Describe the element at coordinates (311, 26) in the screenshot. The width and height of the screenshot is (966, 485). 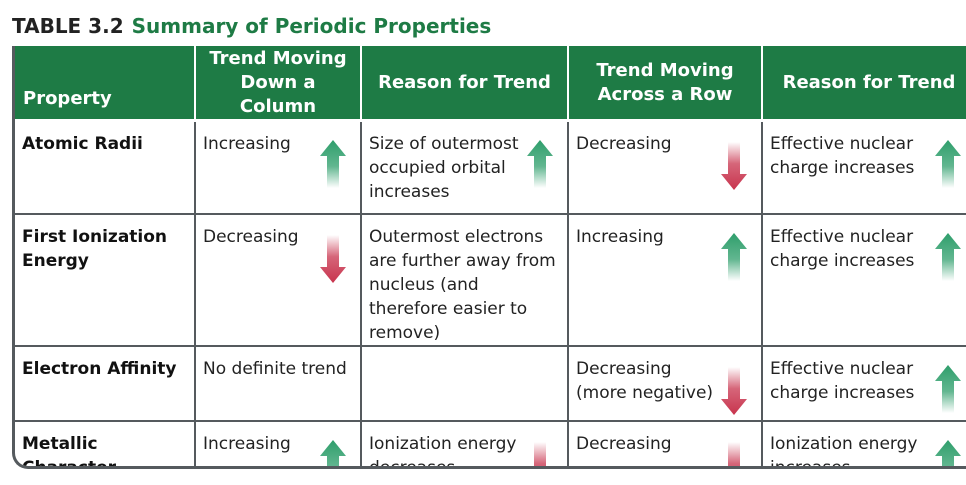
I see `table-caption: Summary of Periodic Properties` at that location.